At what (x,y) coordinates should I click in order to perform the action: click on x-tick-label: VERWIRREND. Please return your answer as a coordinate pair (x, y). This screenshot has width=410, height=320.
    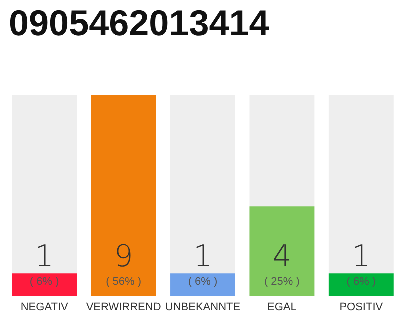
    Looking at the image, I should click on (124, 308).